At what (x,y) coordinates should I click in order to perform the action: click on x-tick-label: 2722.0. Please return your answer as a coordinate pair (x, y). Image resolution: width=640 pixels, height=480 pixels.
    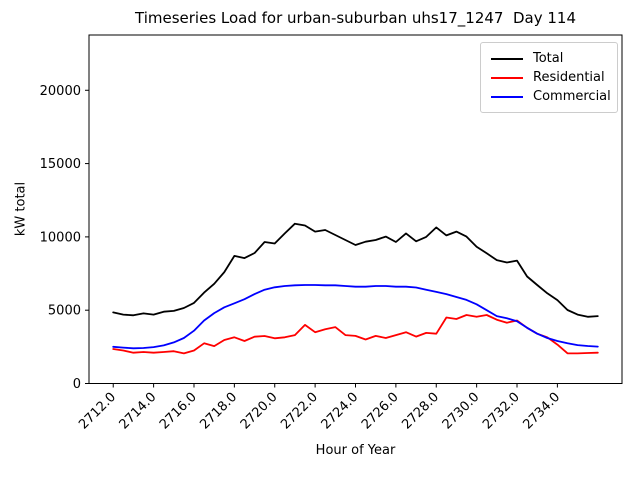
    Looking at the image, I should click on (299, 411).